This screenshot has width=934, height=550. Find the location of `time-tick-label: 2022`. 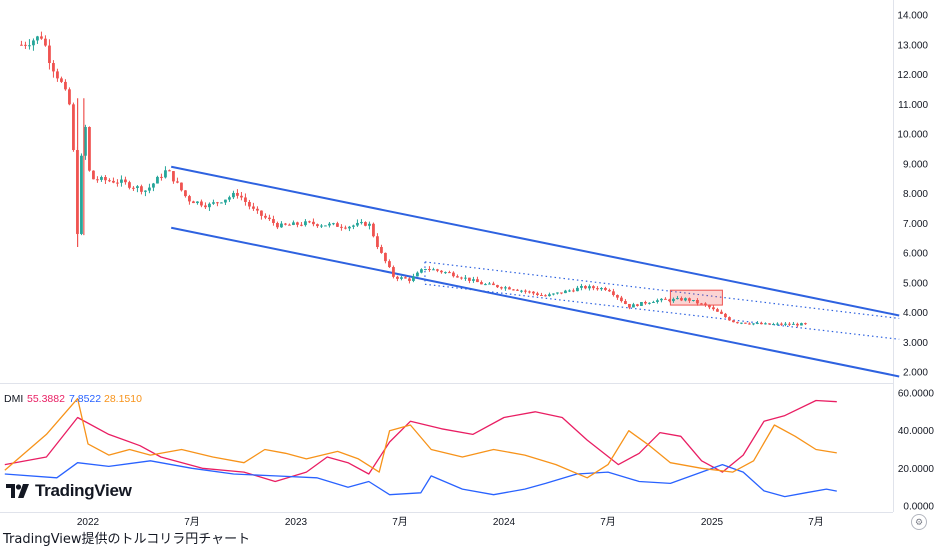

time-tick-label: 2022 is located at coordinates (88, 522).